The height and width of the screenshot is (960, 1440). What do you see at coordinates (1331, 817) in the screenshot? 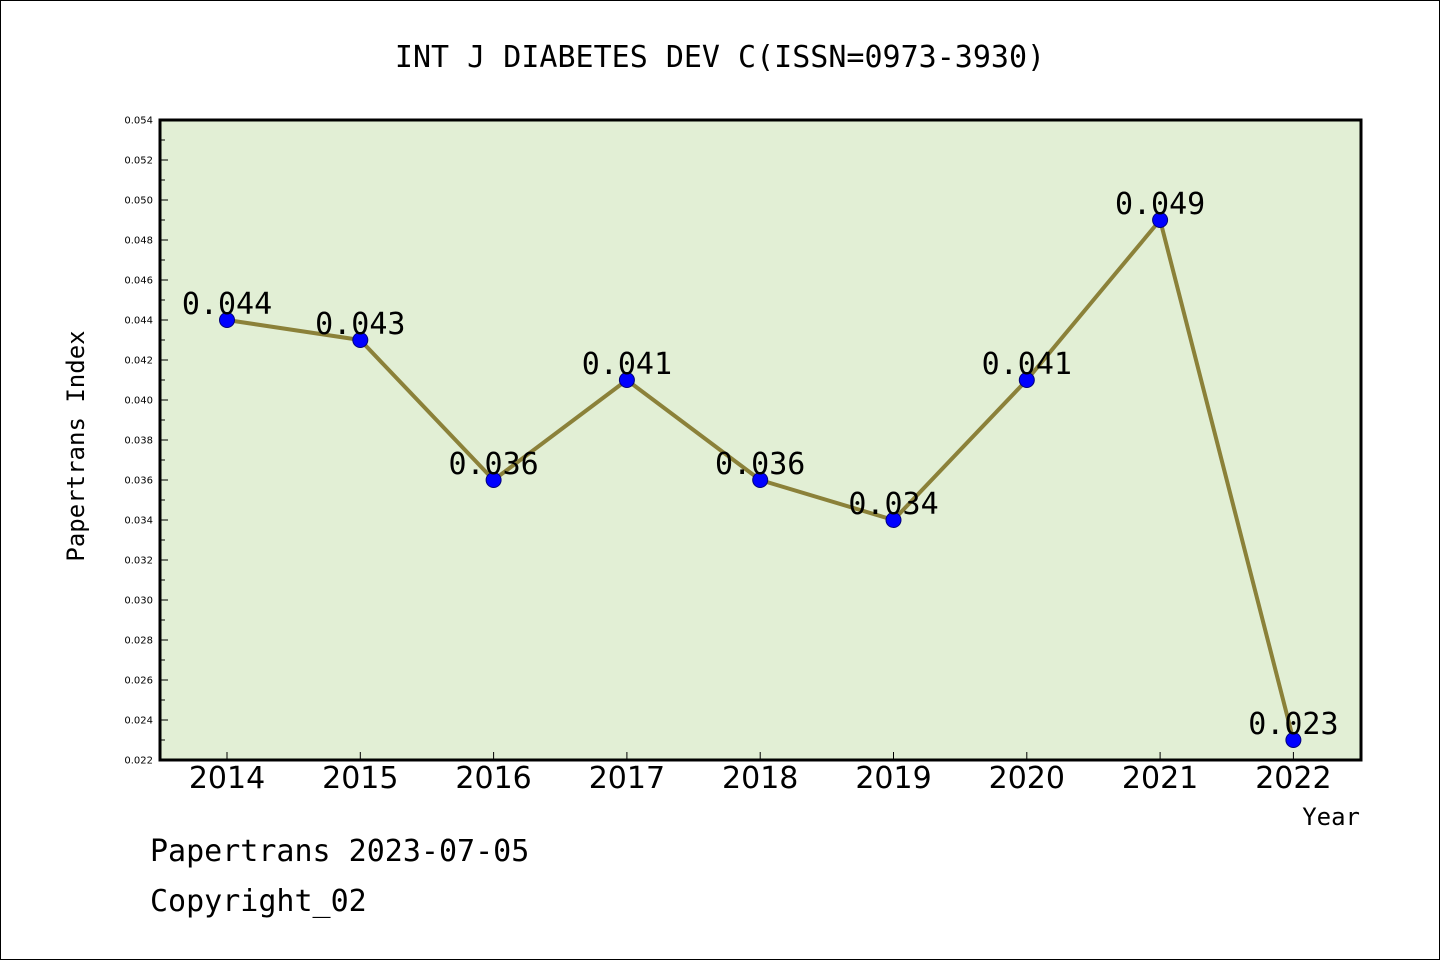
I see `x-axis-label: Year` at bounding box center [1331, 817].